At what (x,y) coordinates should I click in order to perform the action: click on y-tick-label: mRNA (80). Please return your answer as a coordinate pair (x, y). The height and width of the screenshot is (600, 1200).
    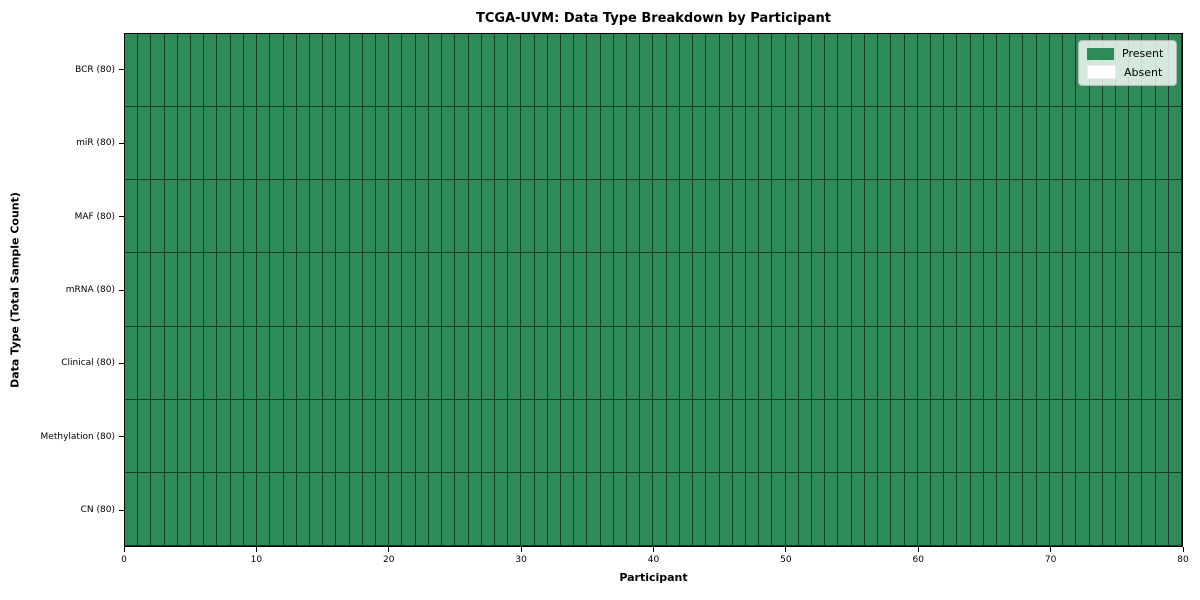
    Looking at the image, I should click on (90, 290).